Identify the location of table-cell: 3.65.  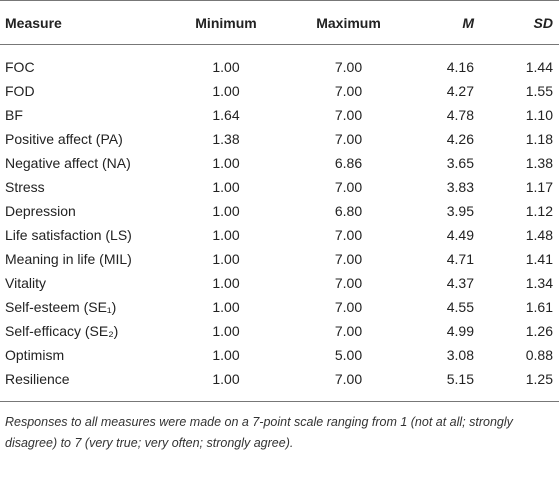
(460, 163).